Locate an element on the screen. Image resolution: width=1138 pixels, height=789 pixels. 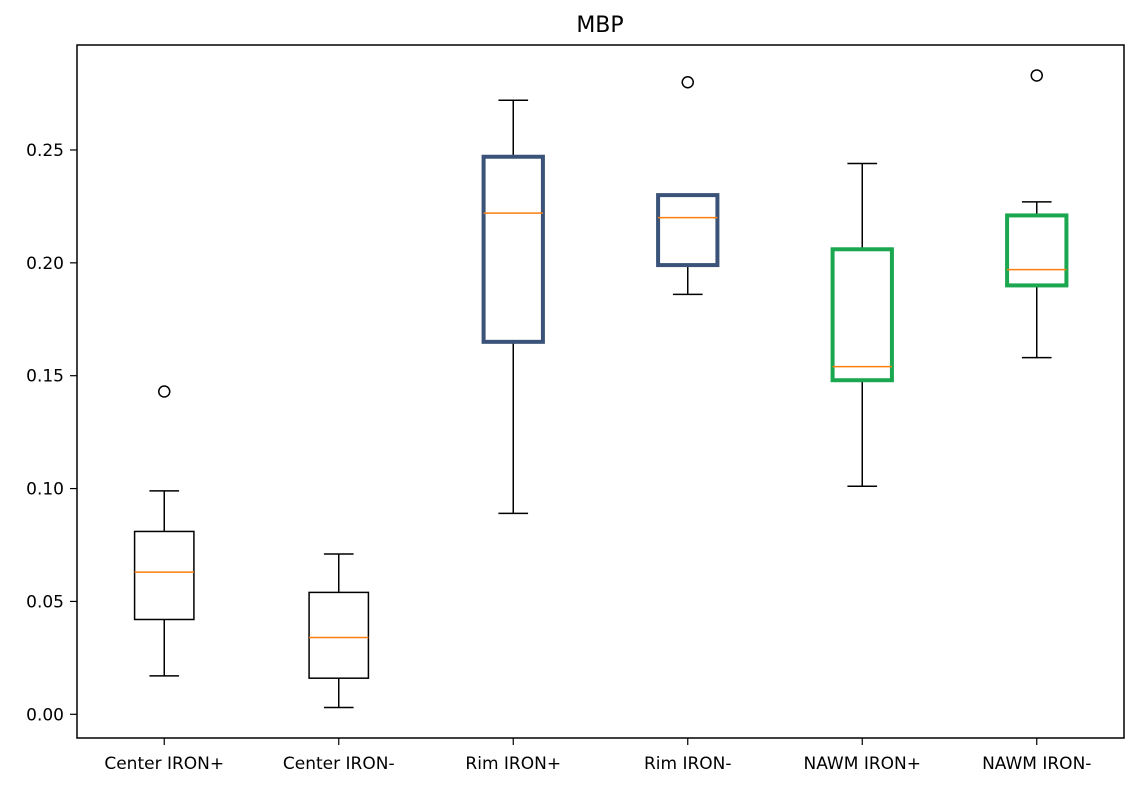
y-tick-label: 0.15 is located at coordinates (45, 377).